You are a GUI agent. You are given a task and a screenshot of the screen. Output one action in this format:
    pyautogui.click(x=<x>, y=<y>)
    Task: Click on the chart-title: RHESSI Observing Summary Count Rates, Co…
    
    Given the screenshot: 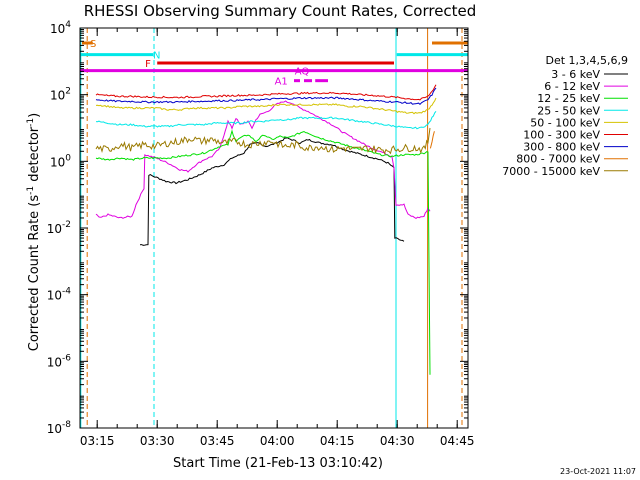 What is the action you would take?
    pyautogui.click(x=280, y=11)
    